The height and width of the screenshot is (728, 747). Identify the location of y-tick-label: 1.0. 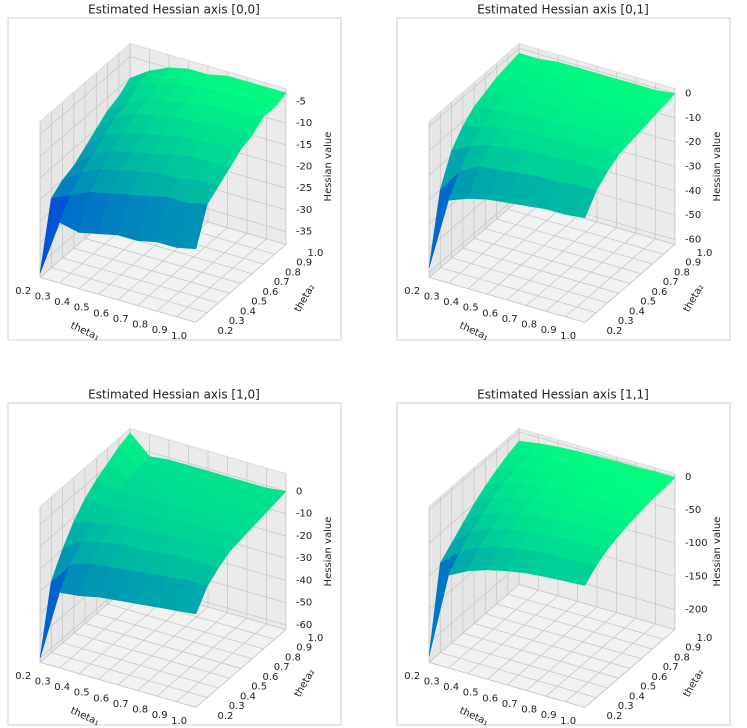
(316, 253).